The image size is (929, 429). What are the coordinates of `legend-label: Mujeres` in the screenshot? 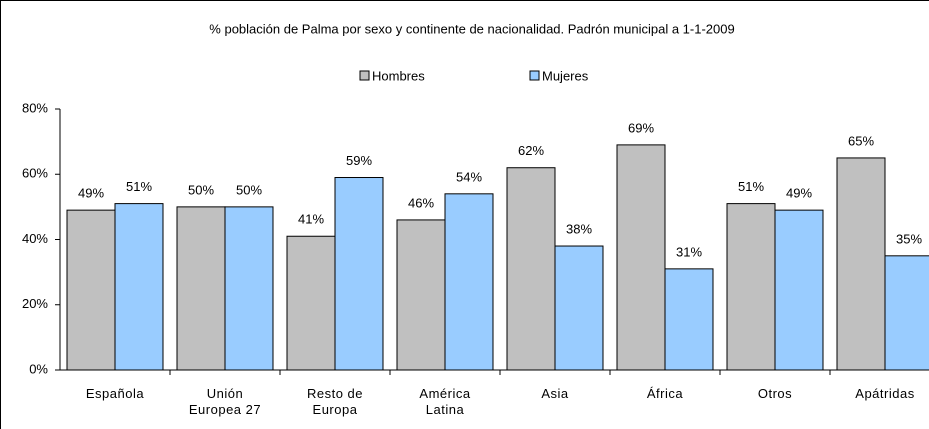 It's located at (565, 75).